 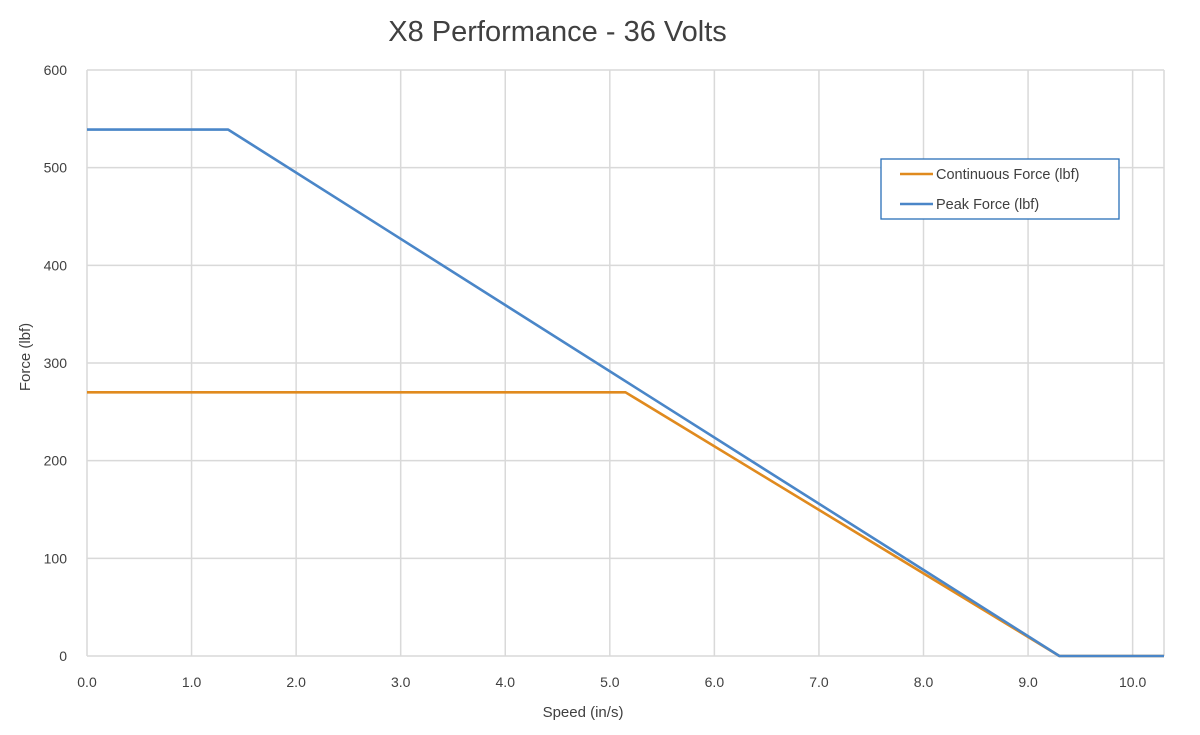 I want to click on y-tick-label: 400, so click(x=56, y=265).